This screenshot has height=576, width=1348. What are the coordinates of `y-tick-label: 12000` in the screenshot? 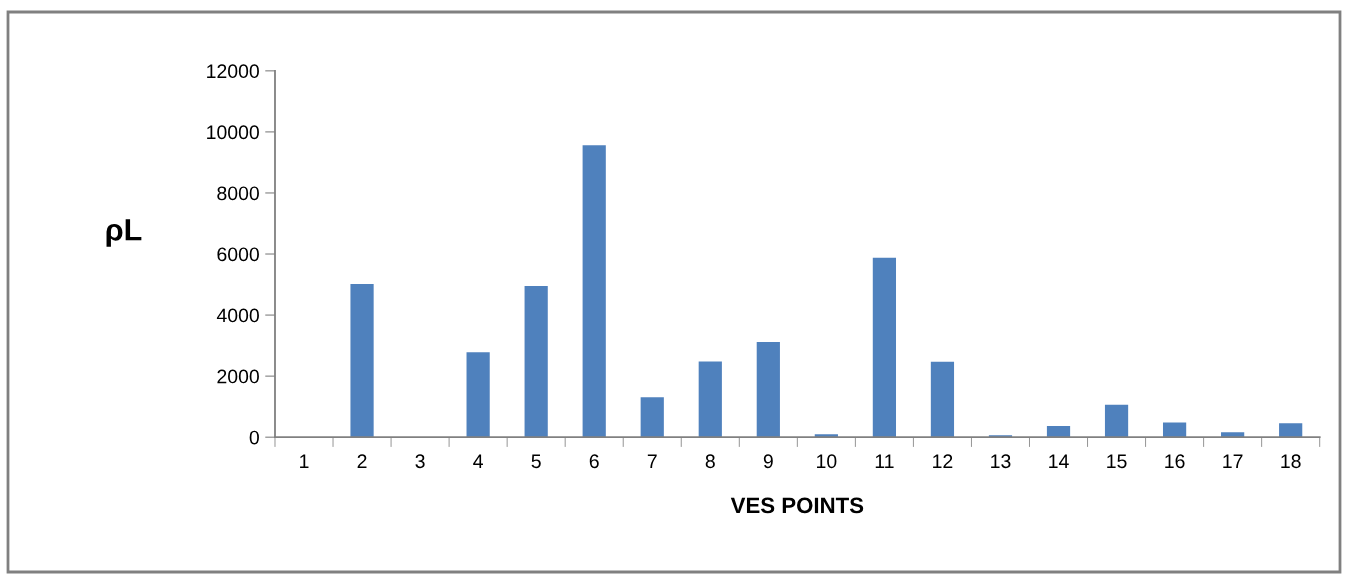 It's located at (233, 71).